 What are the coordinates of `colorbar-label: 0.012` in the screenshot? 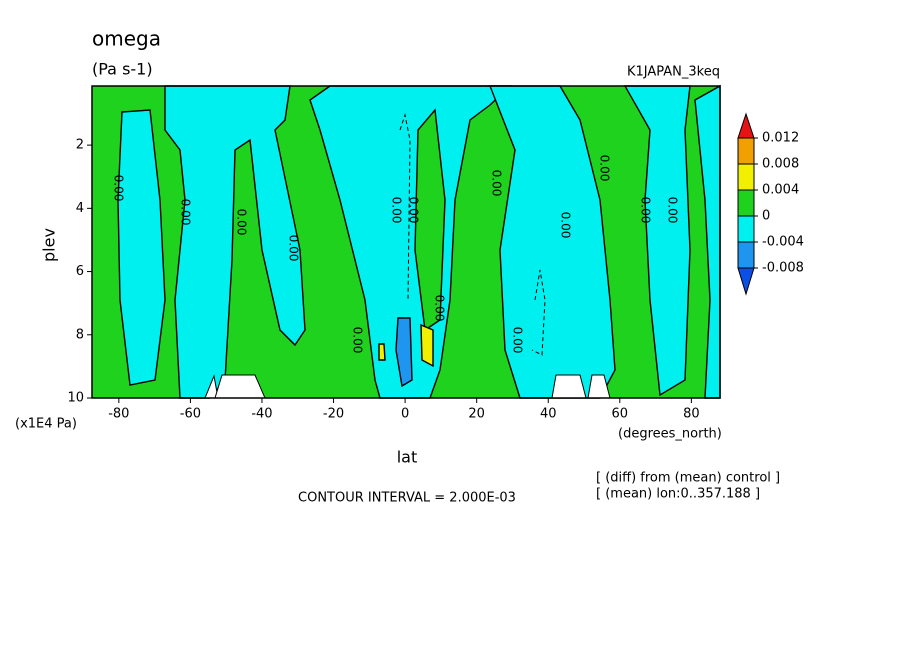 It's located at (780, 138).